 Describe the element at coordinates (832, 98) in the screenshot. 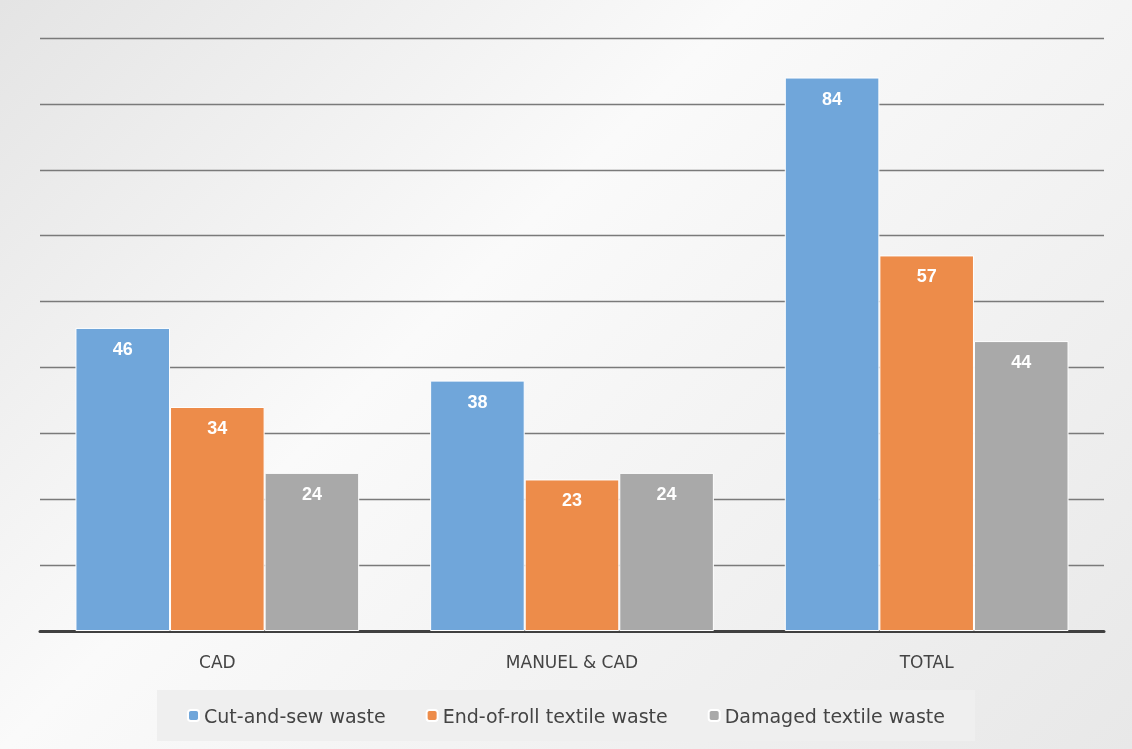

I see `data-label: 84` at that location.